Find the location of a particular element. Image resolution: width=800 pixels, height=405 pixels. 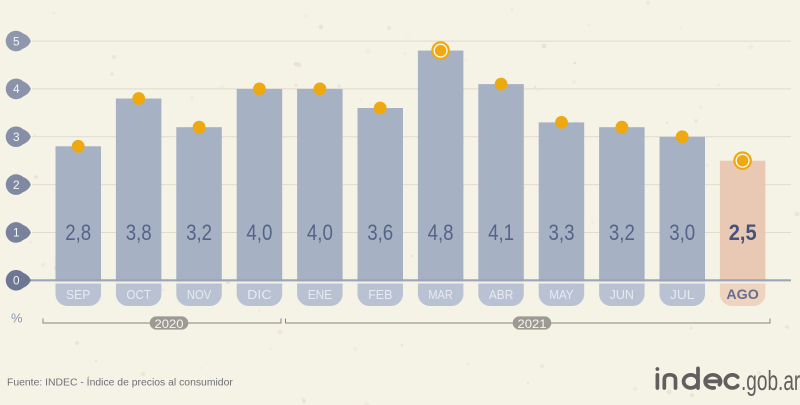

svg-text: 3,3 is located at coordinates (562, 232).